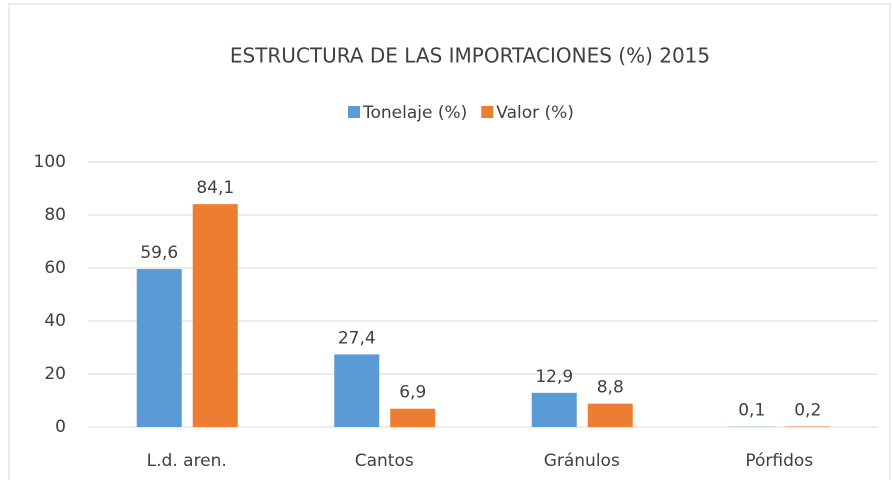 The image size is (893, 484). Describe the element at coordinates (55, 374) in the screenshot. I see `y-tick-label: 20` at that location.